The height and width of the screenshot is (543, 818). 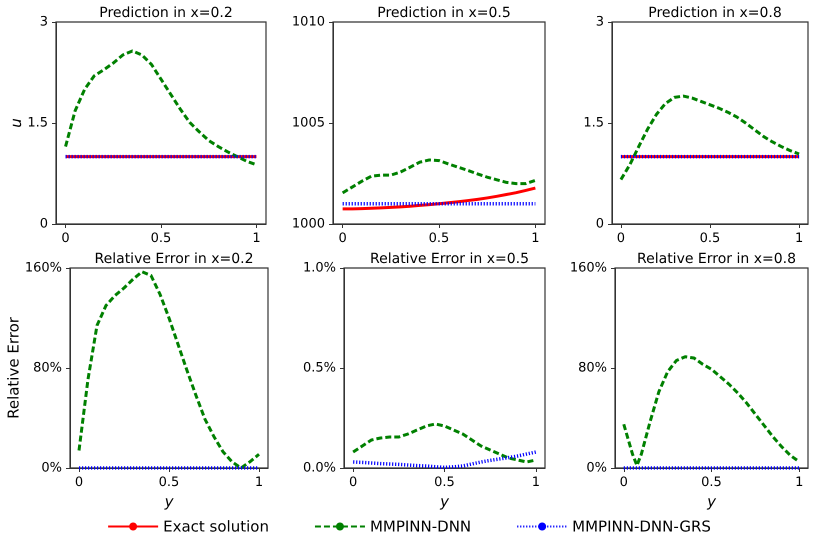 I want to click on chart-title: Prediction in x=0.2, so click(x=166, y=13).